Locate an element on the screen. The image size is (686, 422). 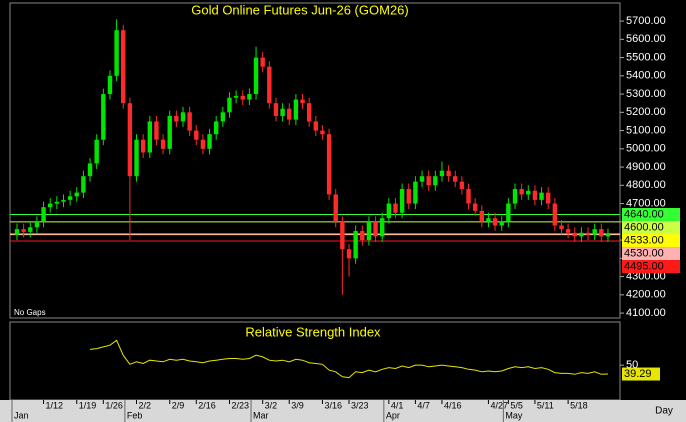
x-tick-label: 2/23 is located at coordinates (240, 405).